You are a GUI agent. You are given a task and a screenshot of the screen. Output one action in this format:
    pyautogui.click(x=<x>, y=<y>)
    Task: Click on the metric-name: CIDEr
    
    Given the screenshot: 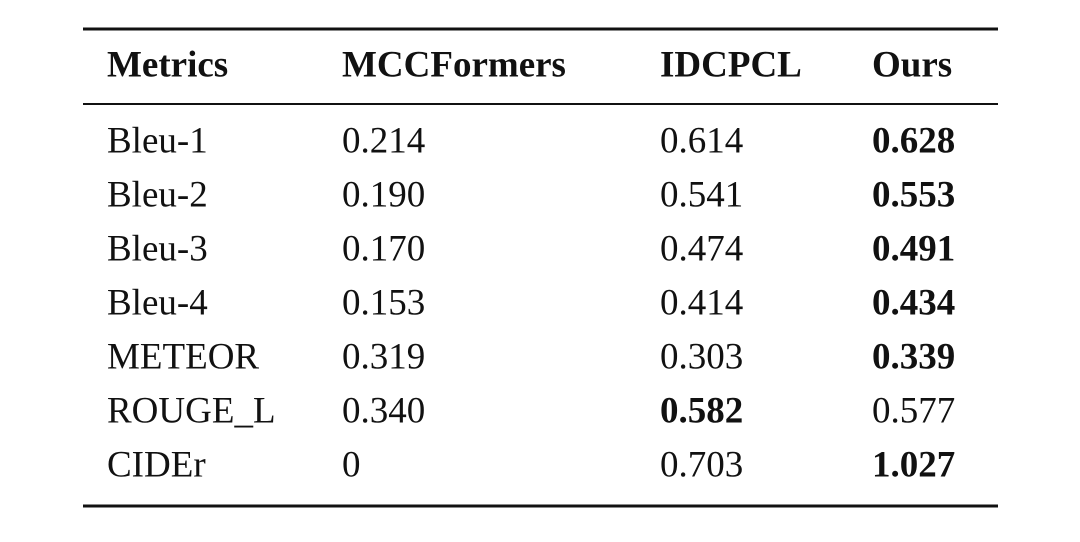 What is the action you would take?
    pyautogui.click(x=156, y=464)
    